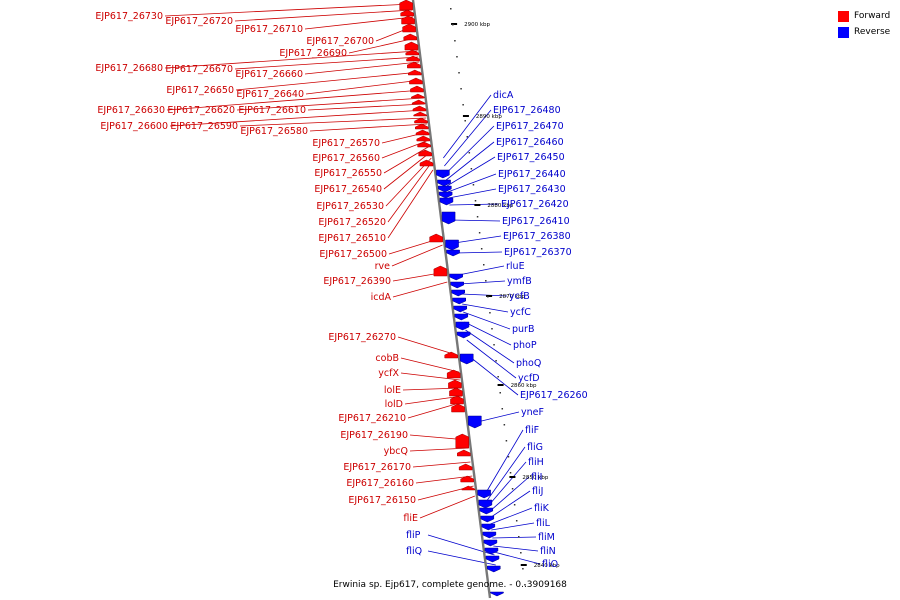  I want to click on scale-tick-label: 2870 kbp, so click(512, 297).